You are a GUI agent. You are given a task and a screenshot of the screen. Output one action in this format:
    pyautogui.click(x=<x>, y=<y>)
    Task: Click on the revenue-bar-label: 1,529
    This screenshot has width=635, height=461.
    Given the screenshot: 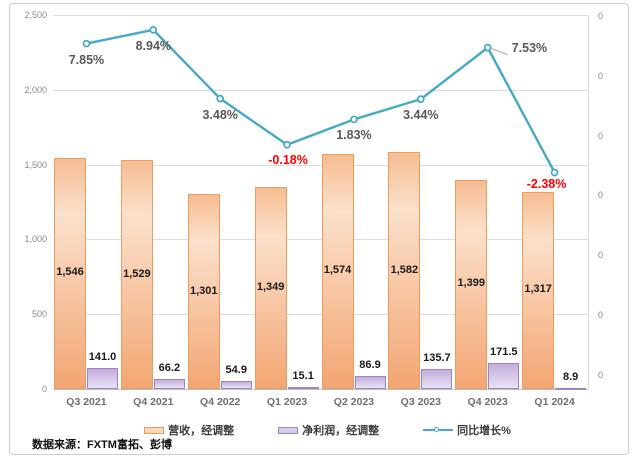 What is the action you would take?
    pyautogui.click(x=137, y=273)
    